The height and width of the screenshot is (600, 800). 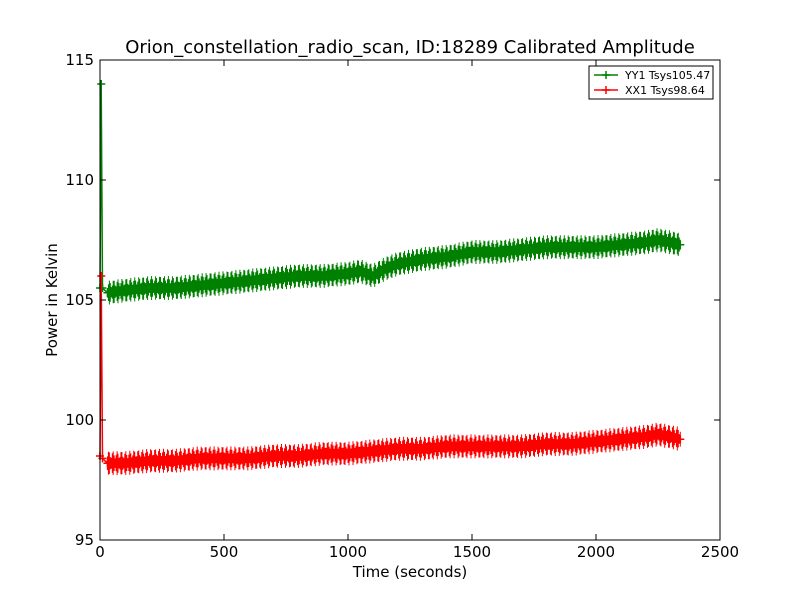 What do you see at coordinates (100, 552) in the screenshot?
I see `x-tick-label: 0` at bounding box center [100, 552].